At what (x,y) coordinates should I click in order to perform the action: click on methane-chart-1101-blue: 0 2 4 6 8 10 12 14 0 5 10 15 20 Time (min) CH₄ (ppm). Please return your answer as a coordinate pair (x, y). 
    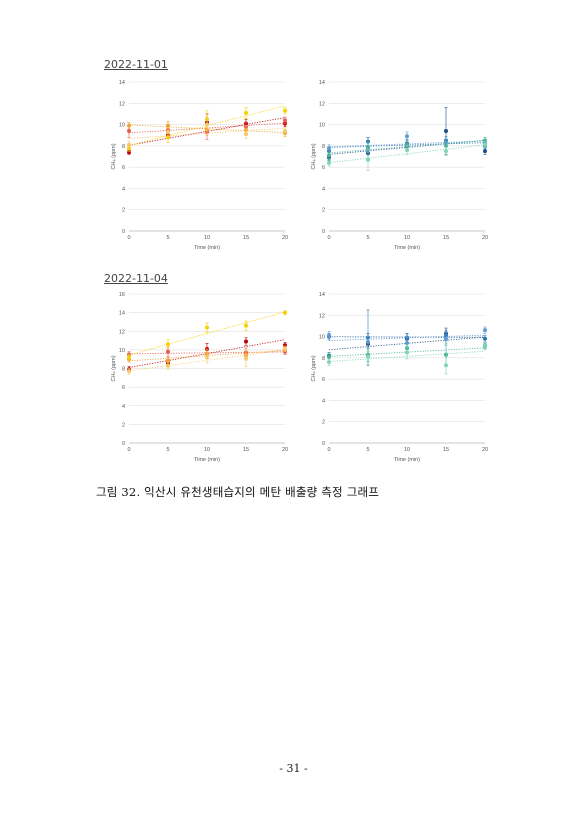
    Looking at the image, I should click on (398, 165).